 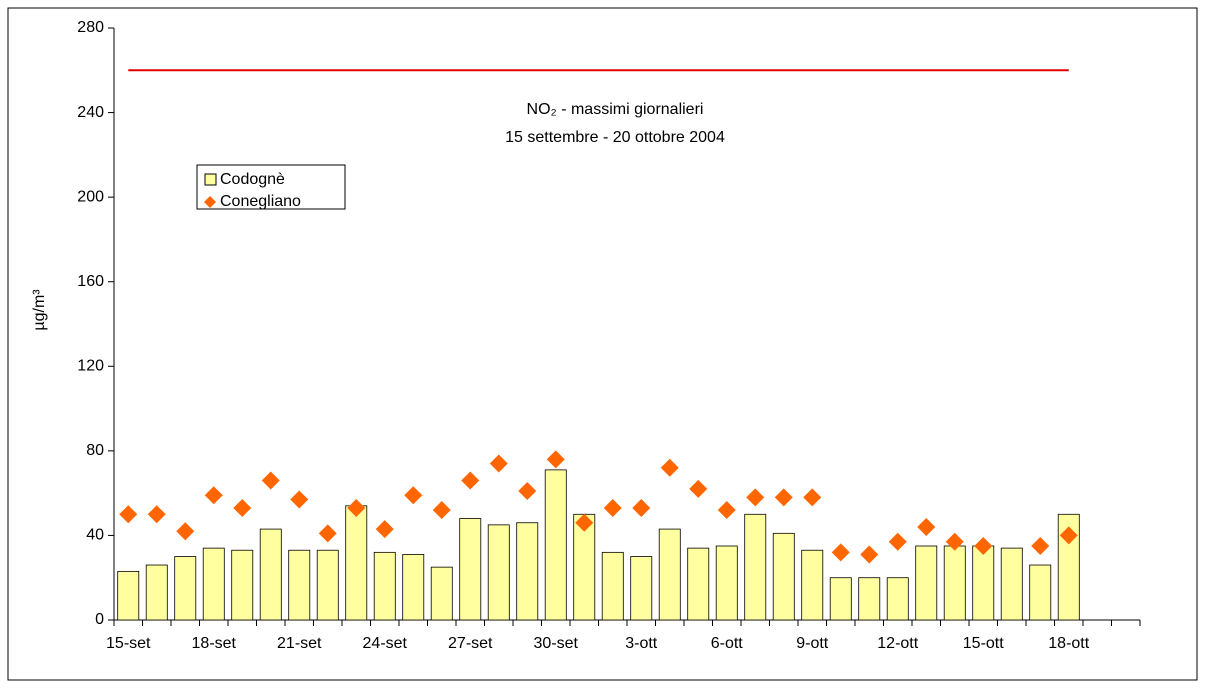 I want to click on y-axis-label: µg/m³, so click(x=39, y=310).